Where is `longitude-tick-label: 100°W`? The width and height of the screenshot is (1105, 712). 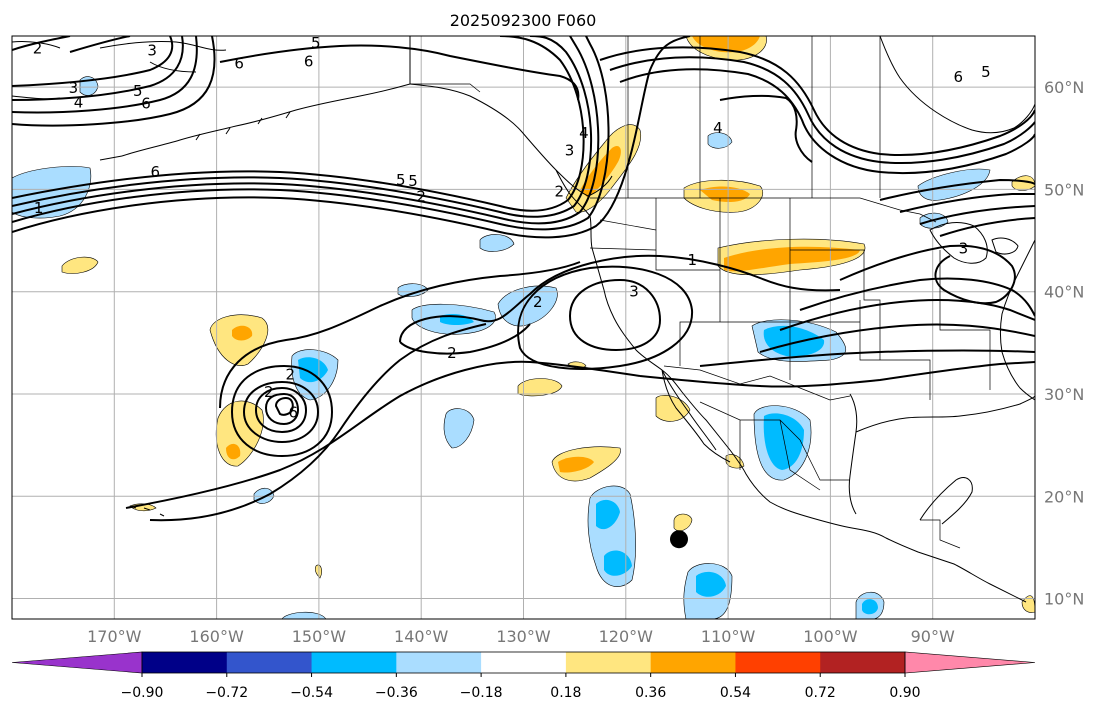 longitude-tick-label: 100°W is located at coordinates (830, 636).